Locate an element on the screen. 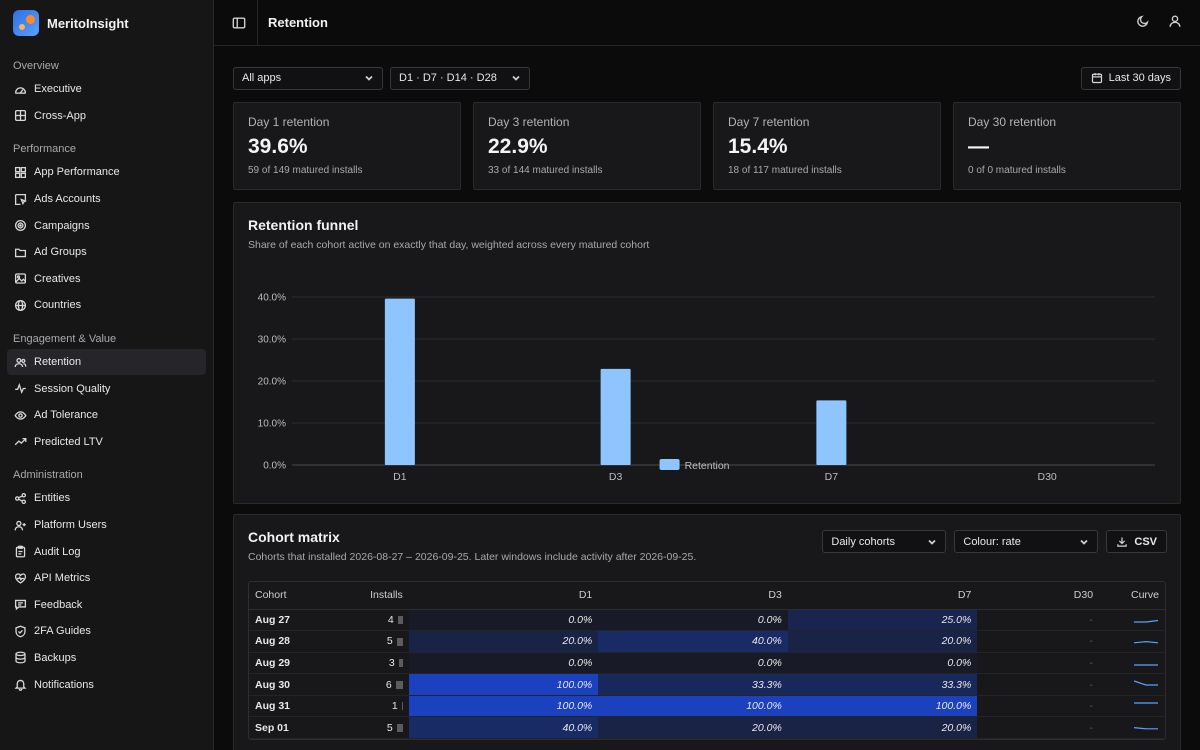  calendar-icon is located at coordinates (1096, 78).